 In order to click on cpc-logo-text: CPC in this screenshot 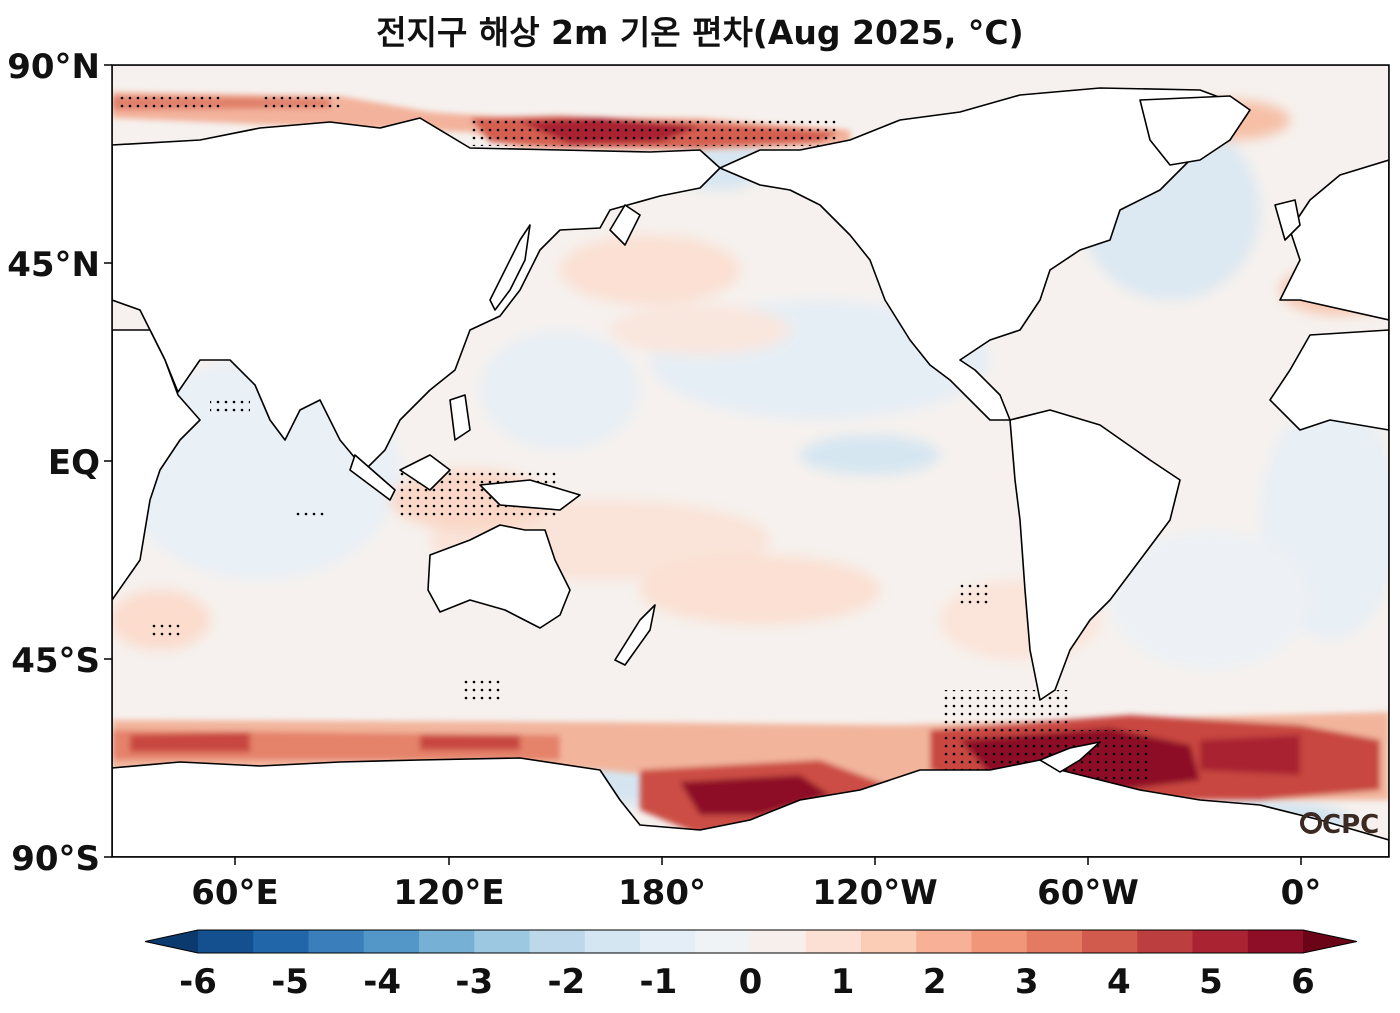, I will do `click(1350, 825)`.